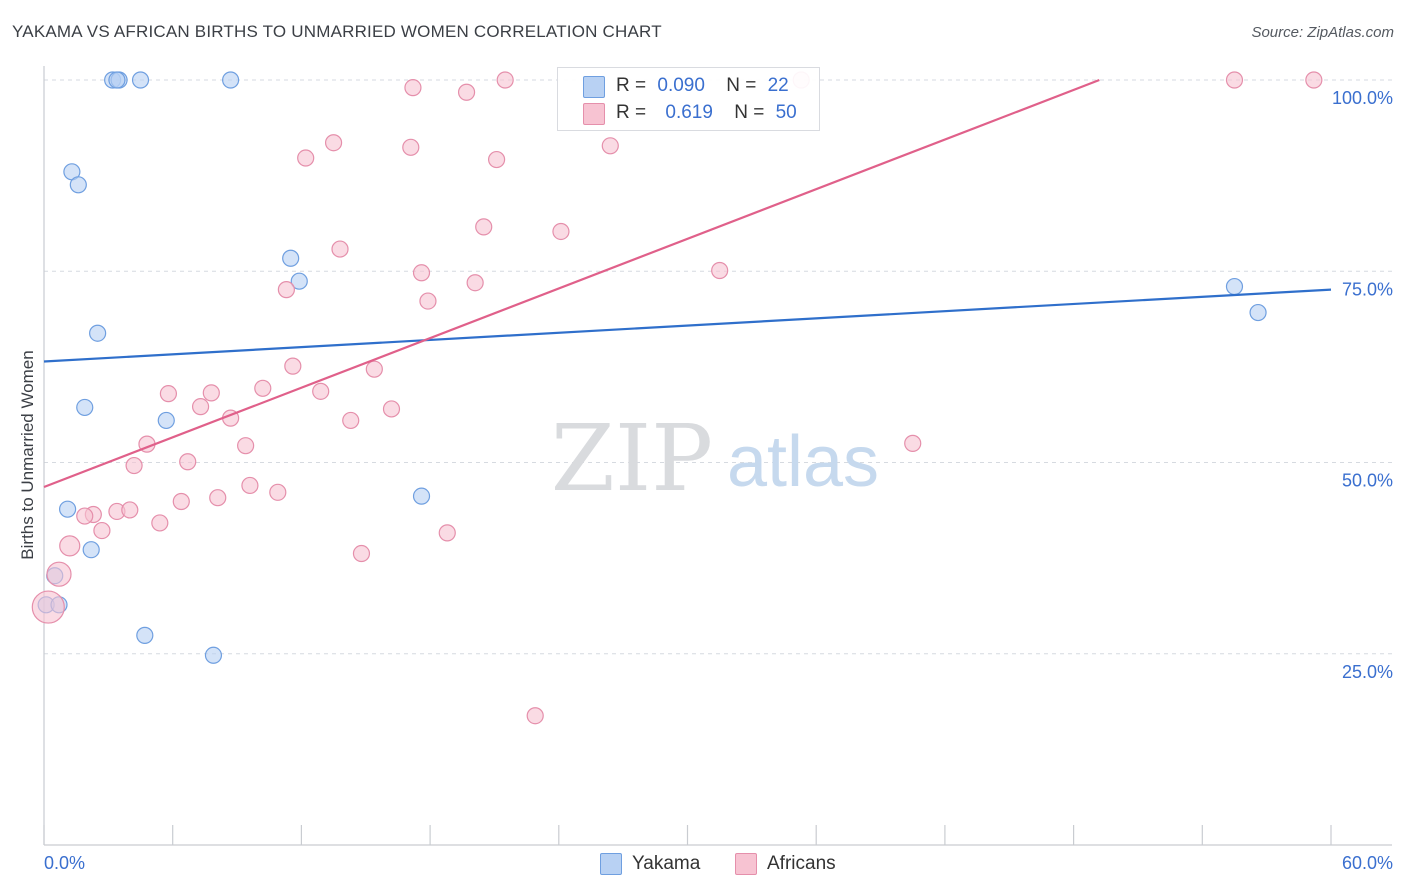  I want to click on watermark: ZIP atlas, so click(715, 458).